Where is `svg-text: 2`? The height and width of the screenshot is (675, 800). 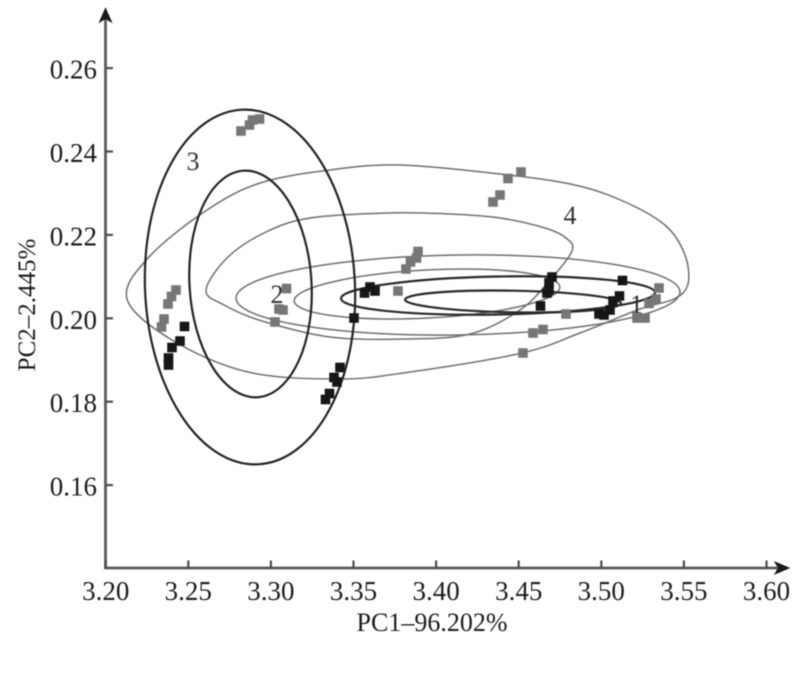 svg-text: 2 is located at coordinates (277, 294).